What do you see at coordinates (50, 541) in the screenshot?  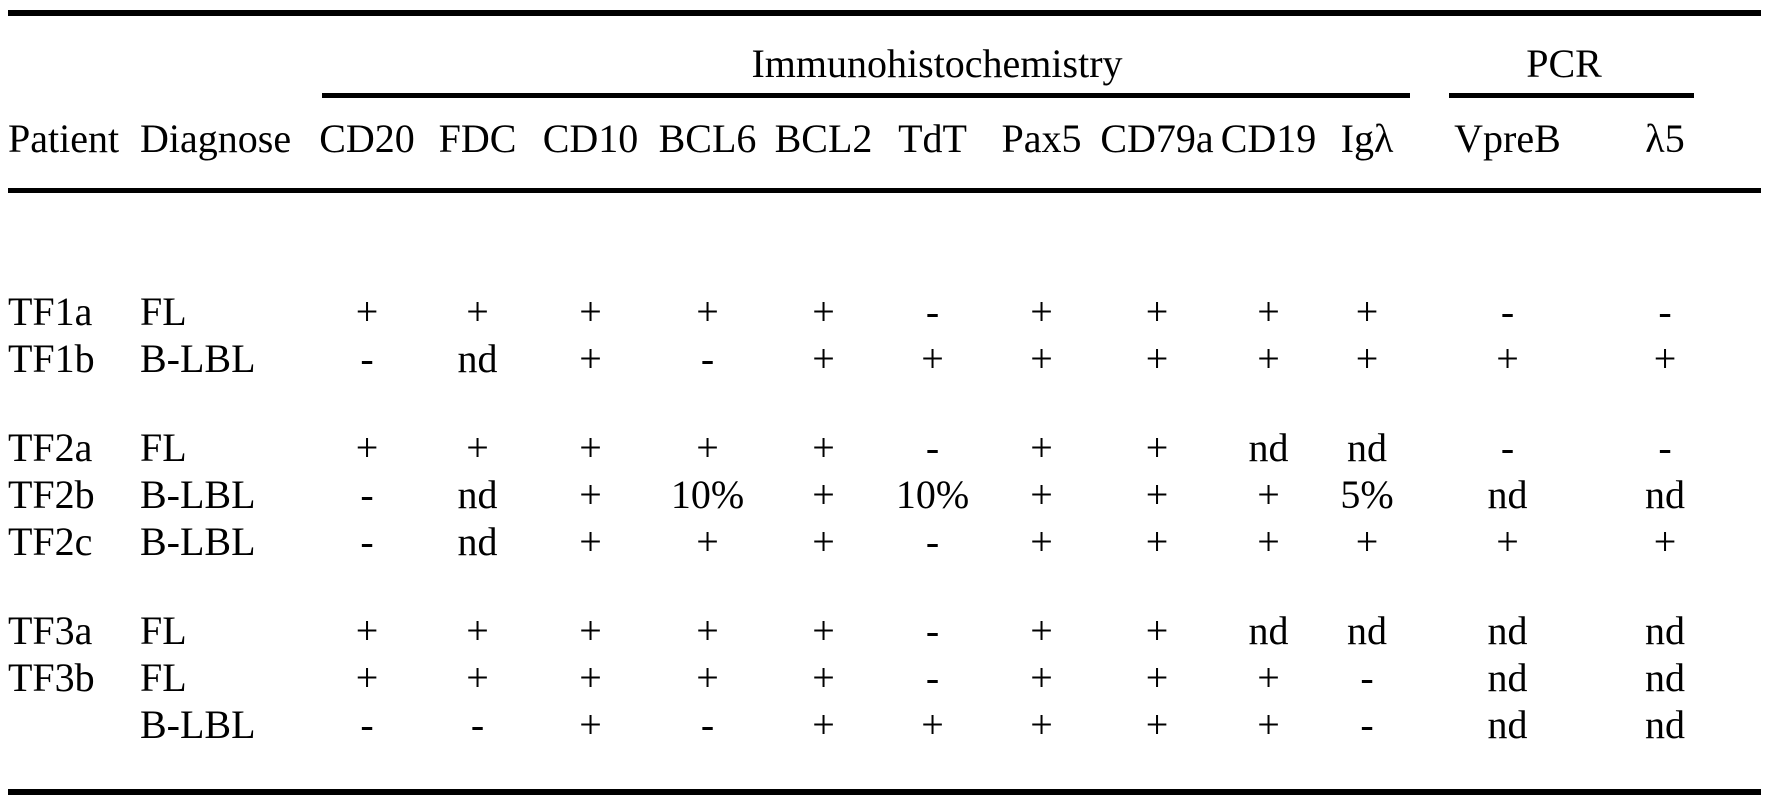 I see `cell-patient: TF2c` at bounding box center [50, 541].